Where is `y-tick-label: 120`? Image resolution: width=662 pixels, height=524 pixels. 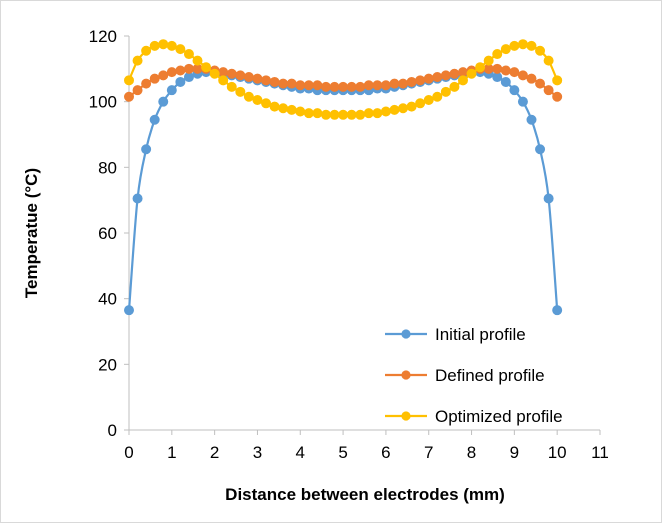
y-tick-label: 120 is located at coordinates (103, 36).